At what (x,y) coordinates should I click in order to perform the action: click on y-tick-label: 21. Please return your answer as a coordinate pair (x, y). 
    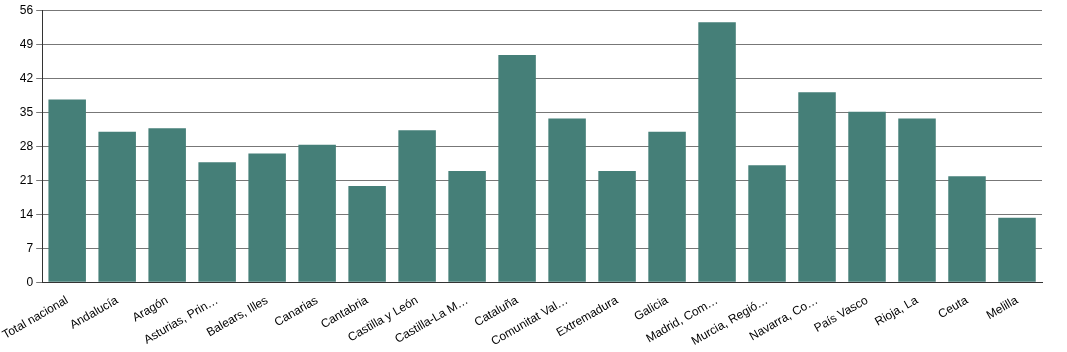
    Looking at the image, I should click on (26, 179).